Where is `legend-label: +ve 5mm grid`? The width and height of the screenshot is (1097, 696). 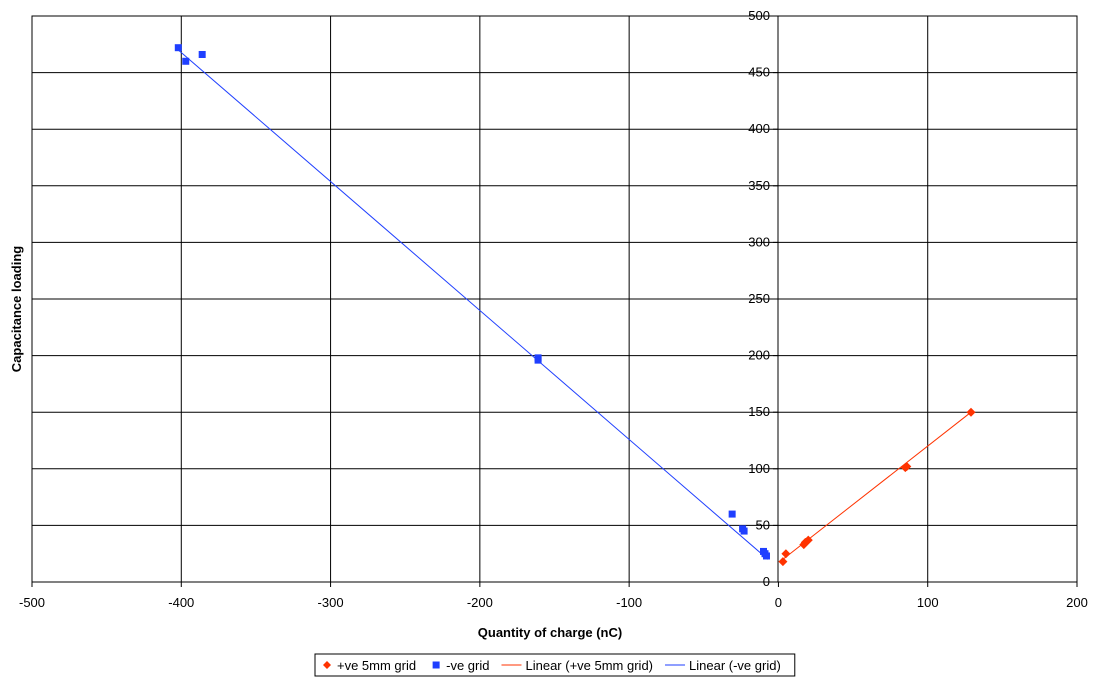 legend-label: +ve 5mm grid is located at coordinates (376, 665).